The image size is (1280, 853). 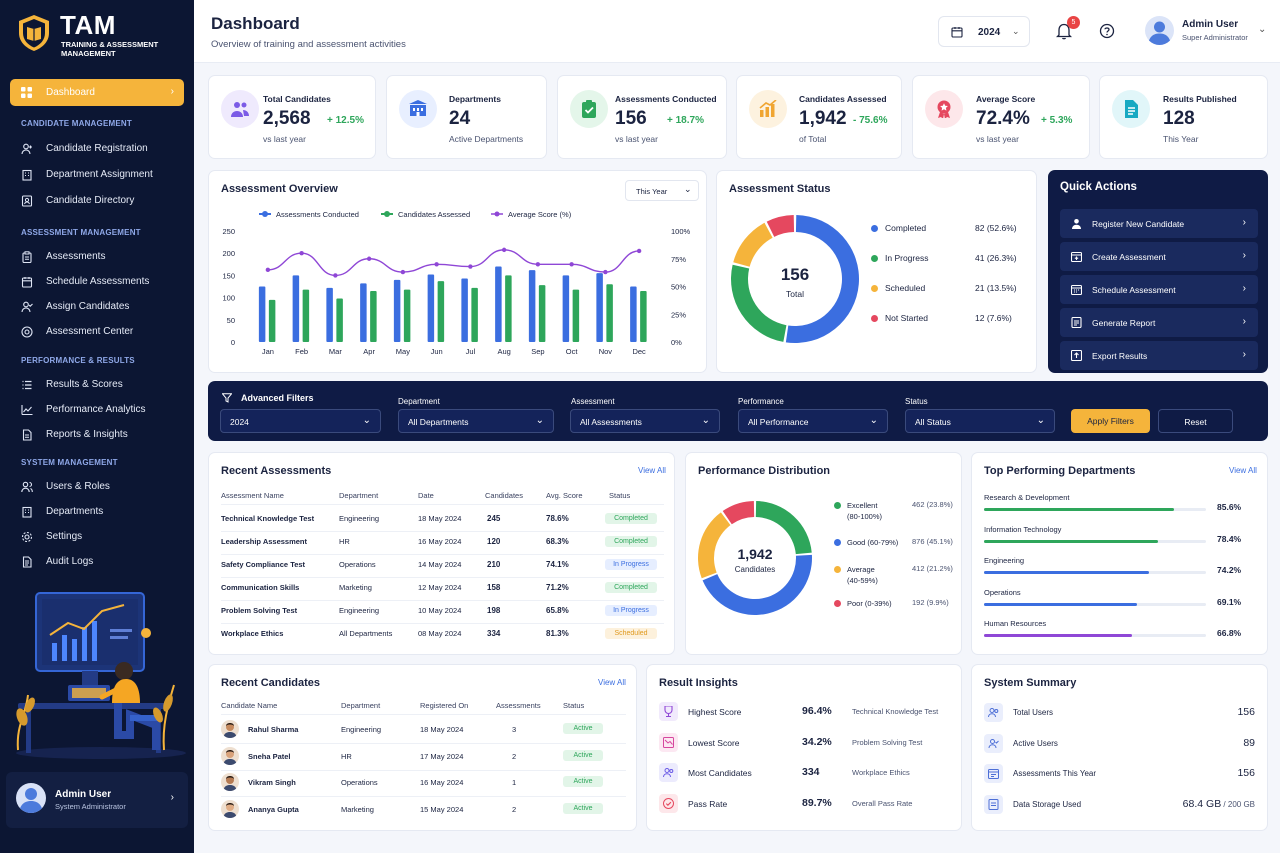 What do you see at coordinates (993, 804) in the screenshot?
I see `database-icon` at bounding box center [993, 804].